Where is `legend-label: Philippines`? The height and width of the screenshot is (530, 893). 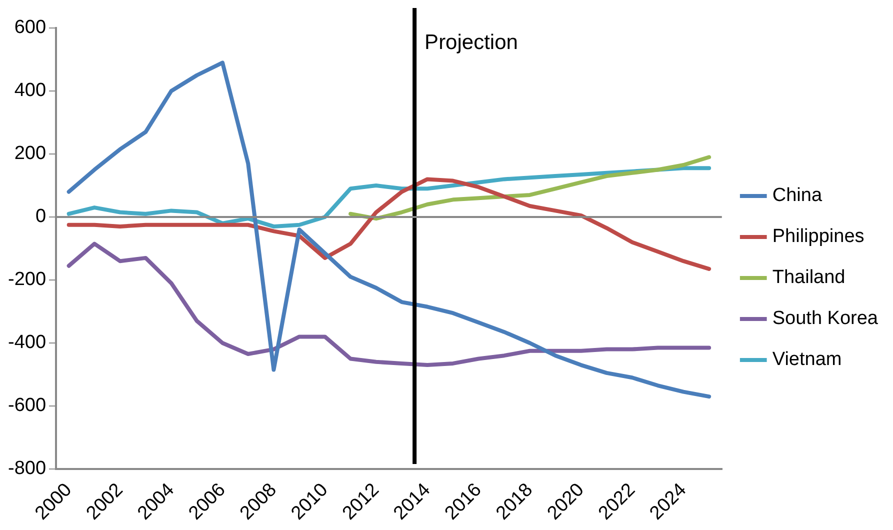
legend-label: Philippines is located at coordinates (818, 237).